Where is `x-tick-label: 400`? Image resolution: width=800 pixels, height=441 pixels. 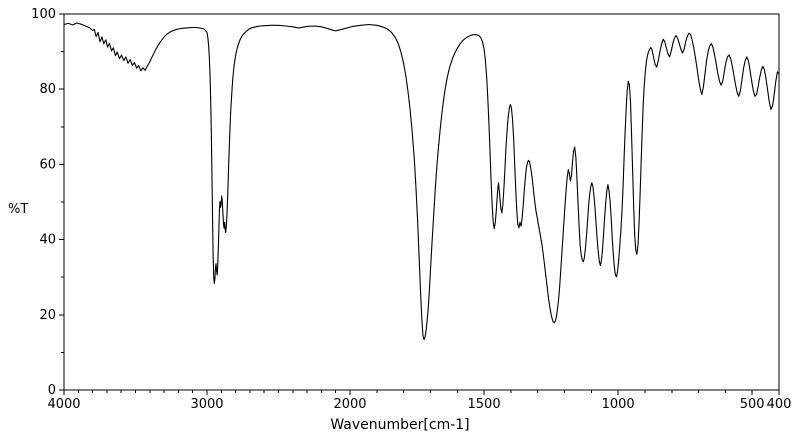
x-tick-label: 400 is located at coordinates (779, 404).